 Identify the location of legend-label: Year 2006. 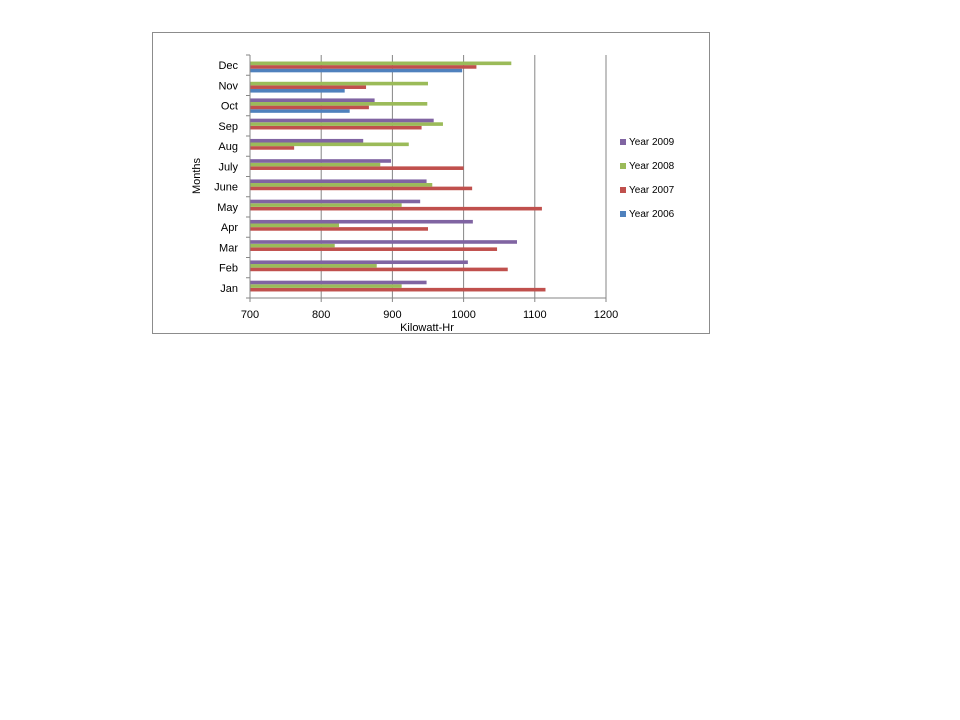
(652, 214).